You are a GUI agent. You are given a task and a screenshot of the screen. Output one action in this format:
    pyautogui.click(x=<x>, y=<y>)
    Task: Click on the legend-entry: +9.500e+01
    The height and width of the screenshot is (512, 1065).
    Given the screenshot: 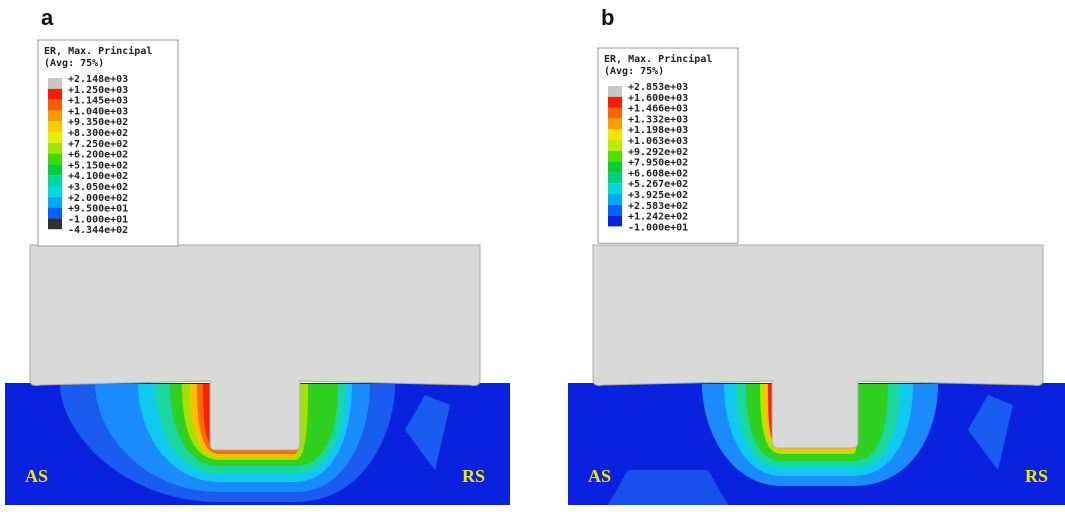 What is the action you would take?
    pyautogui.click(x=98, y=209)
    